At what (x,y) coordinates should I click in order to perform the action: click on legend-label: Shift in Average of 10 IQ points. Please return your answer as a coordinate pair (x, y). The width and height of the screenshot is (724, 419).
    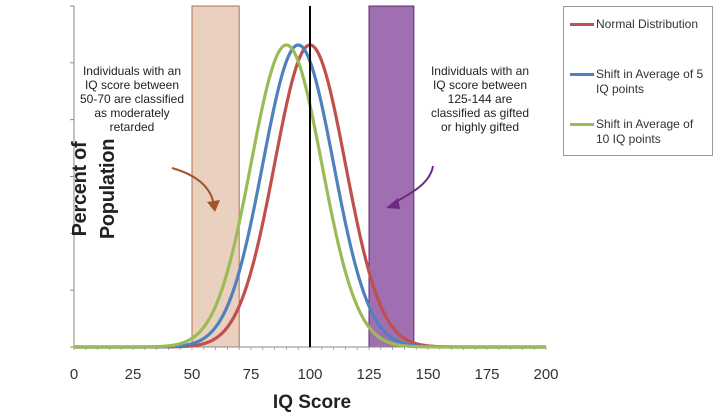
    Looking at the image, I should click on (645, 131).